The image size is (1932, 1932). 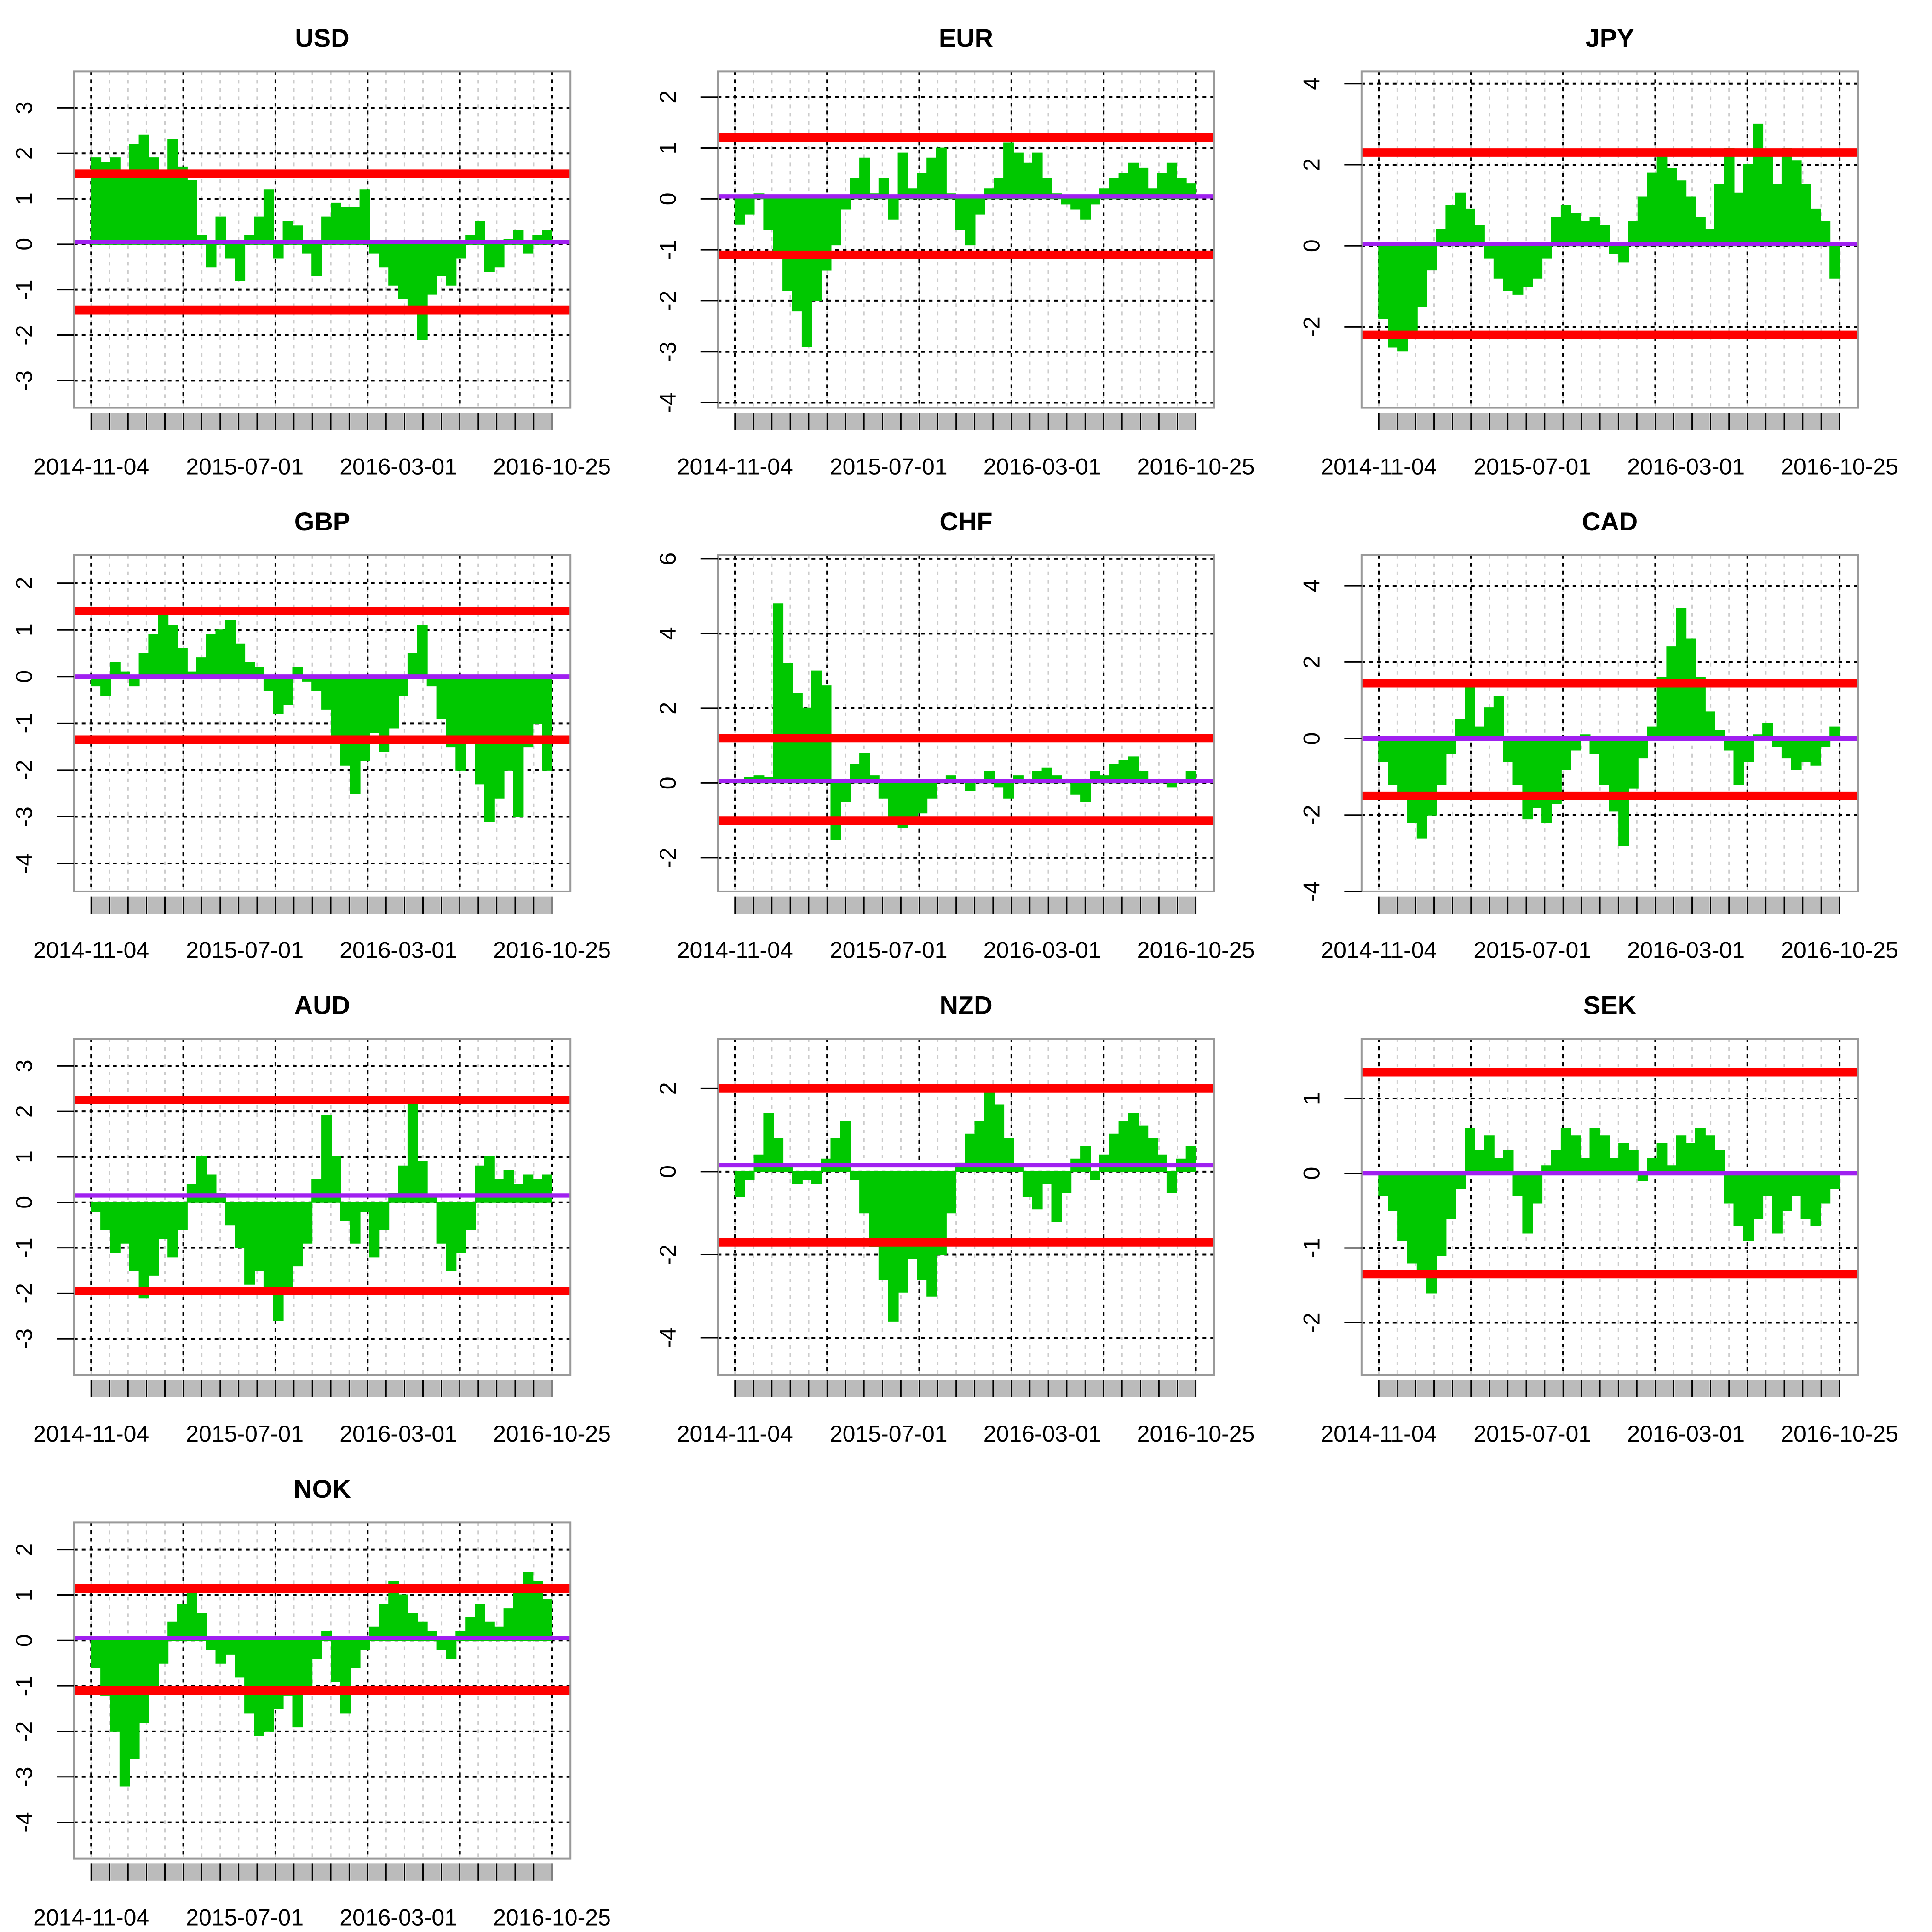 What do you see at coordinates (321, 1211) in the screenshot?
I see `series-area-aud` at bounding box center [321, 1211].